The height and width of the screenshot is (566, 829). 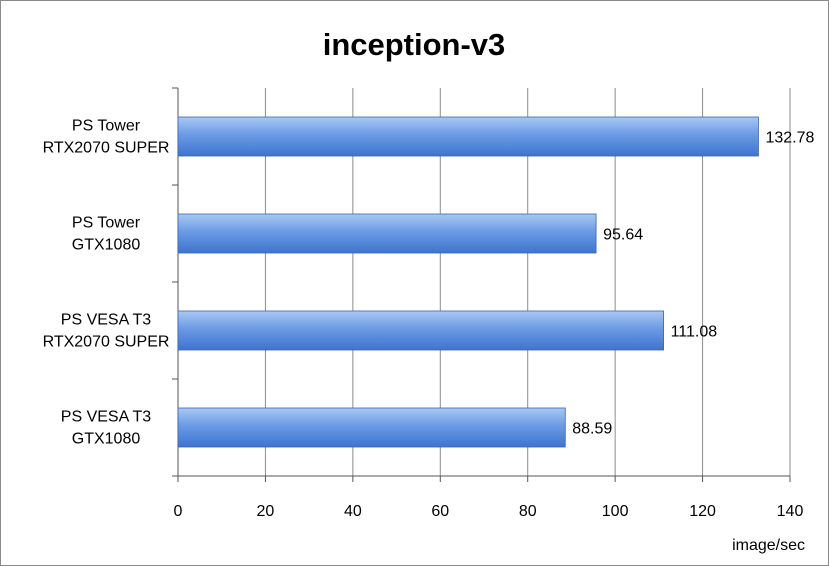 I want to click on data-label: 88.59, so click(x=592, y=429).